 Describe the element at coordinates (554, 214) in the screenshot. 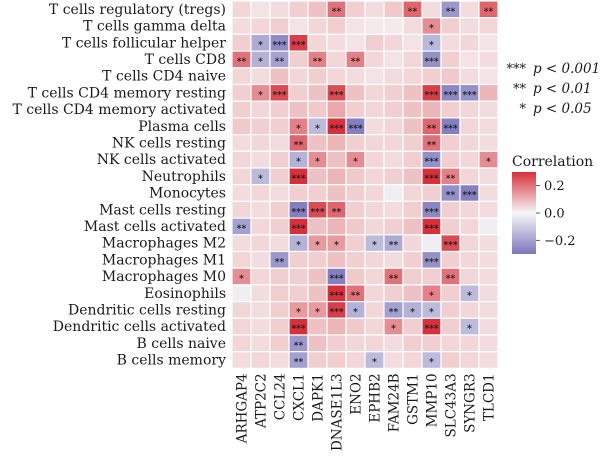

I see `colorbar-tick-label: 0.0` at that location.